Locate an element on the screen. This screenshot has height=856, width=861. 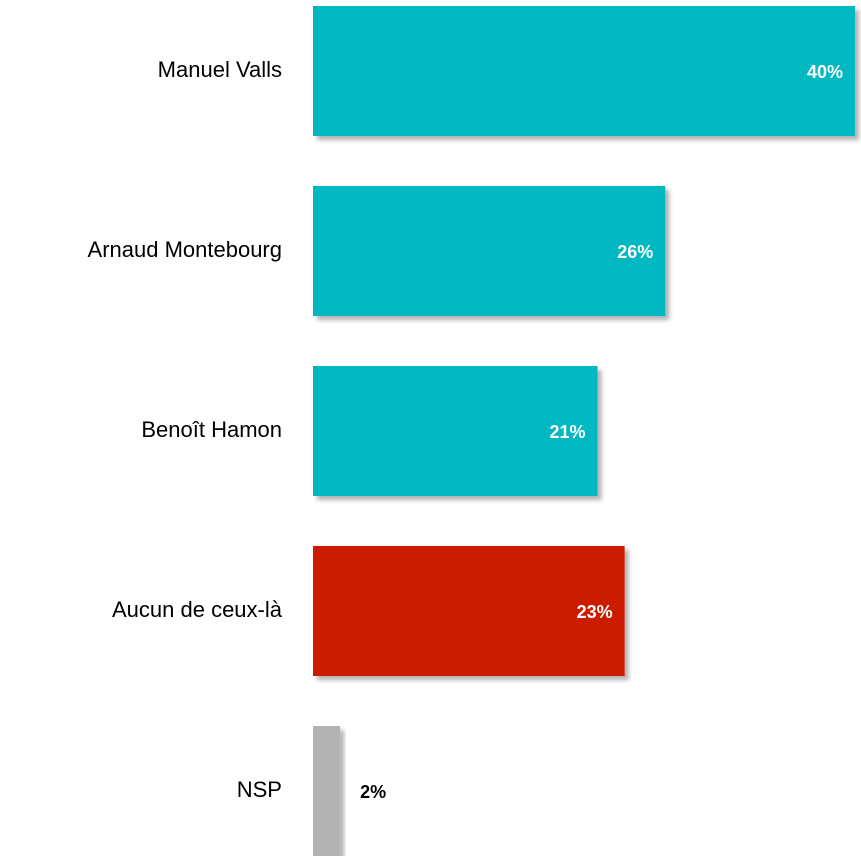
value-label: 2% is located at coordinates (373, 792).